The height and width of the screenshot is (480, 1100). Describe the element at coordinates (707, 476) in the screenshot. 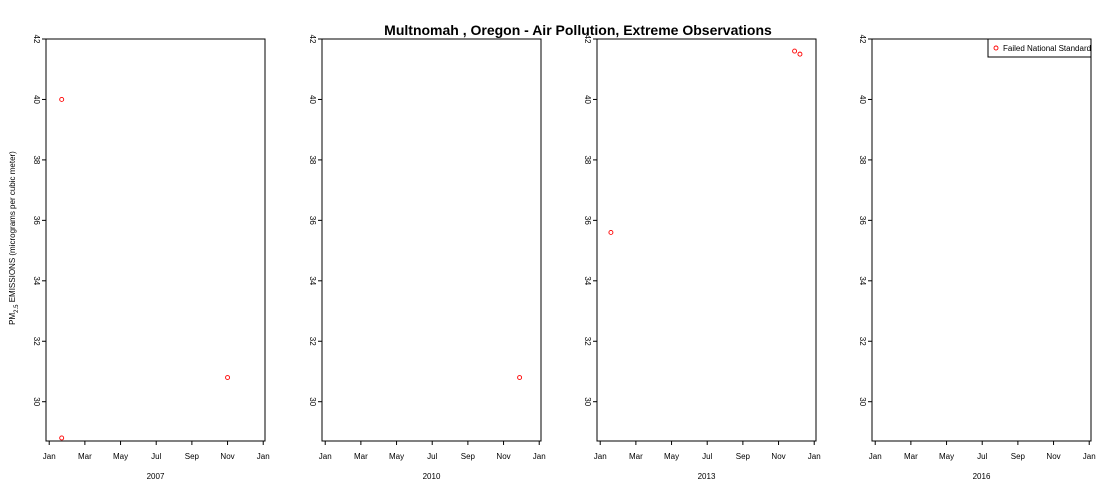

I see `x-axis-label: 2013` at that location.